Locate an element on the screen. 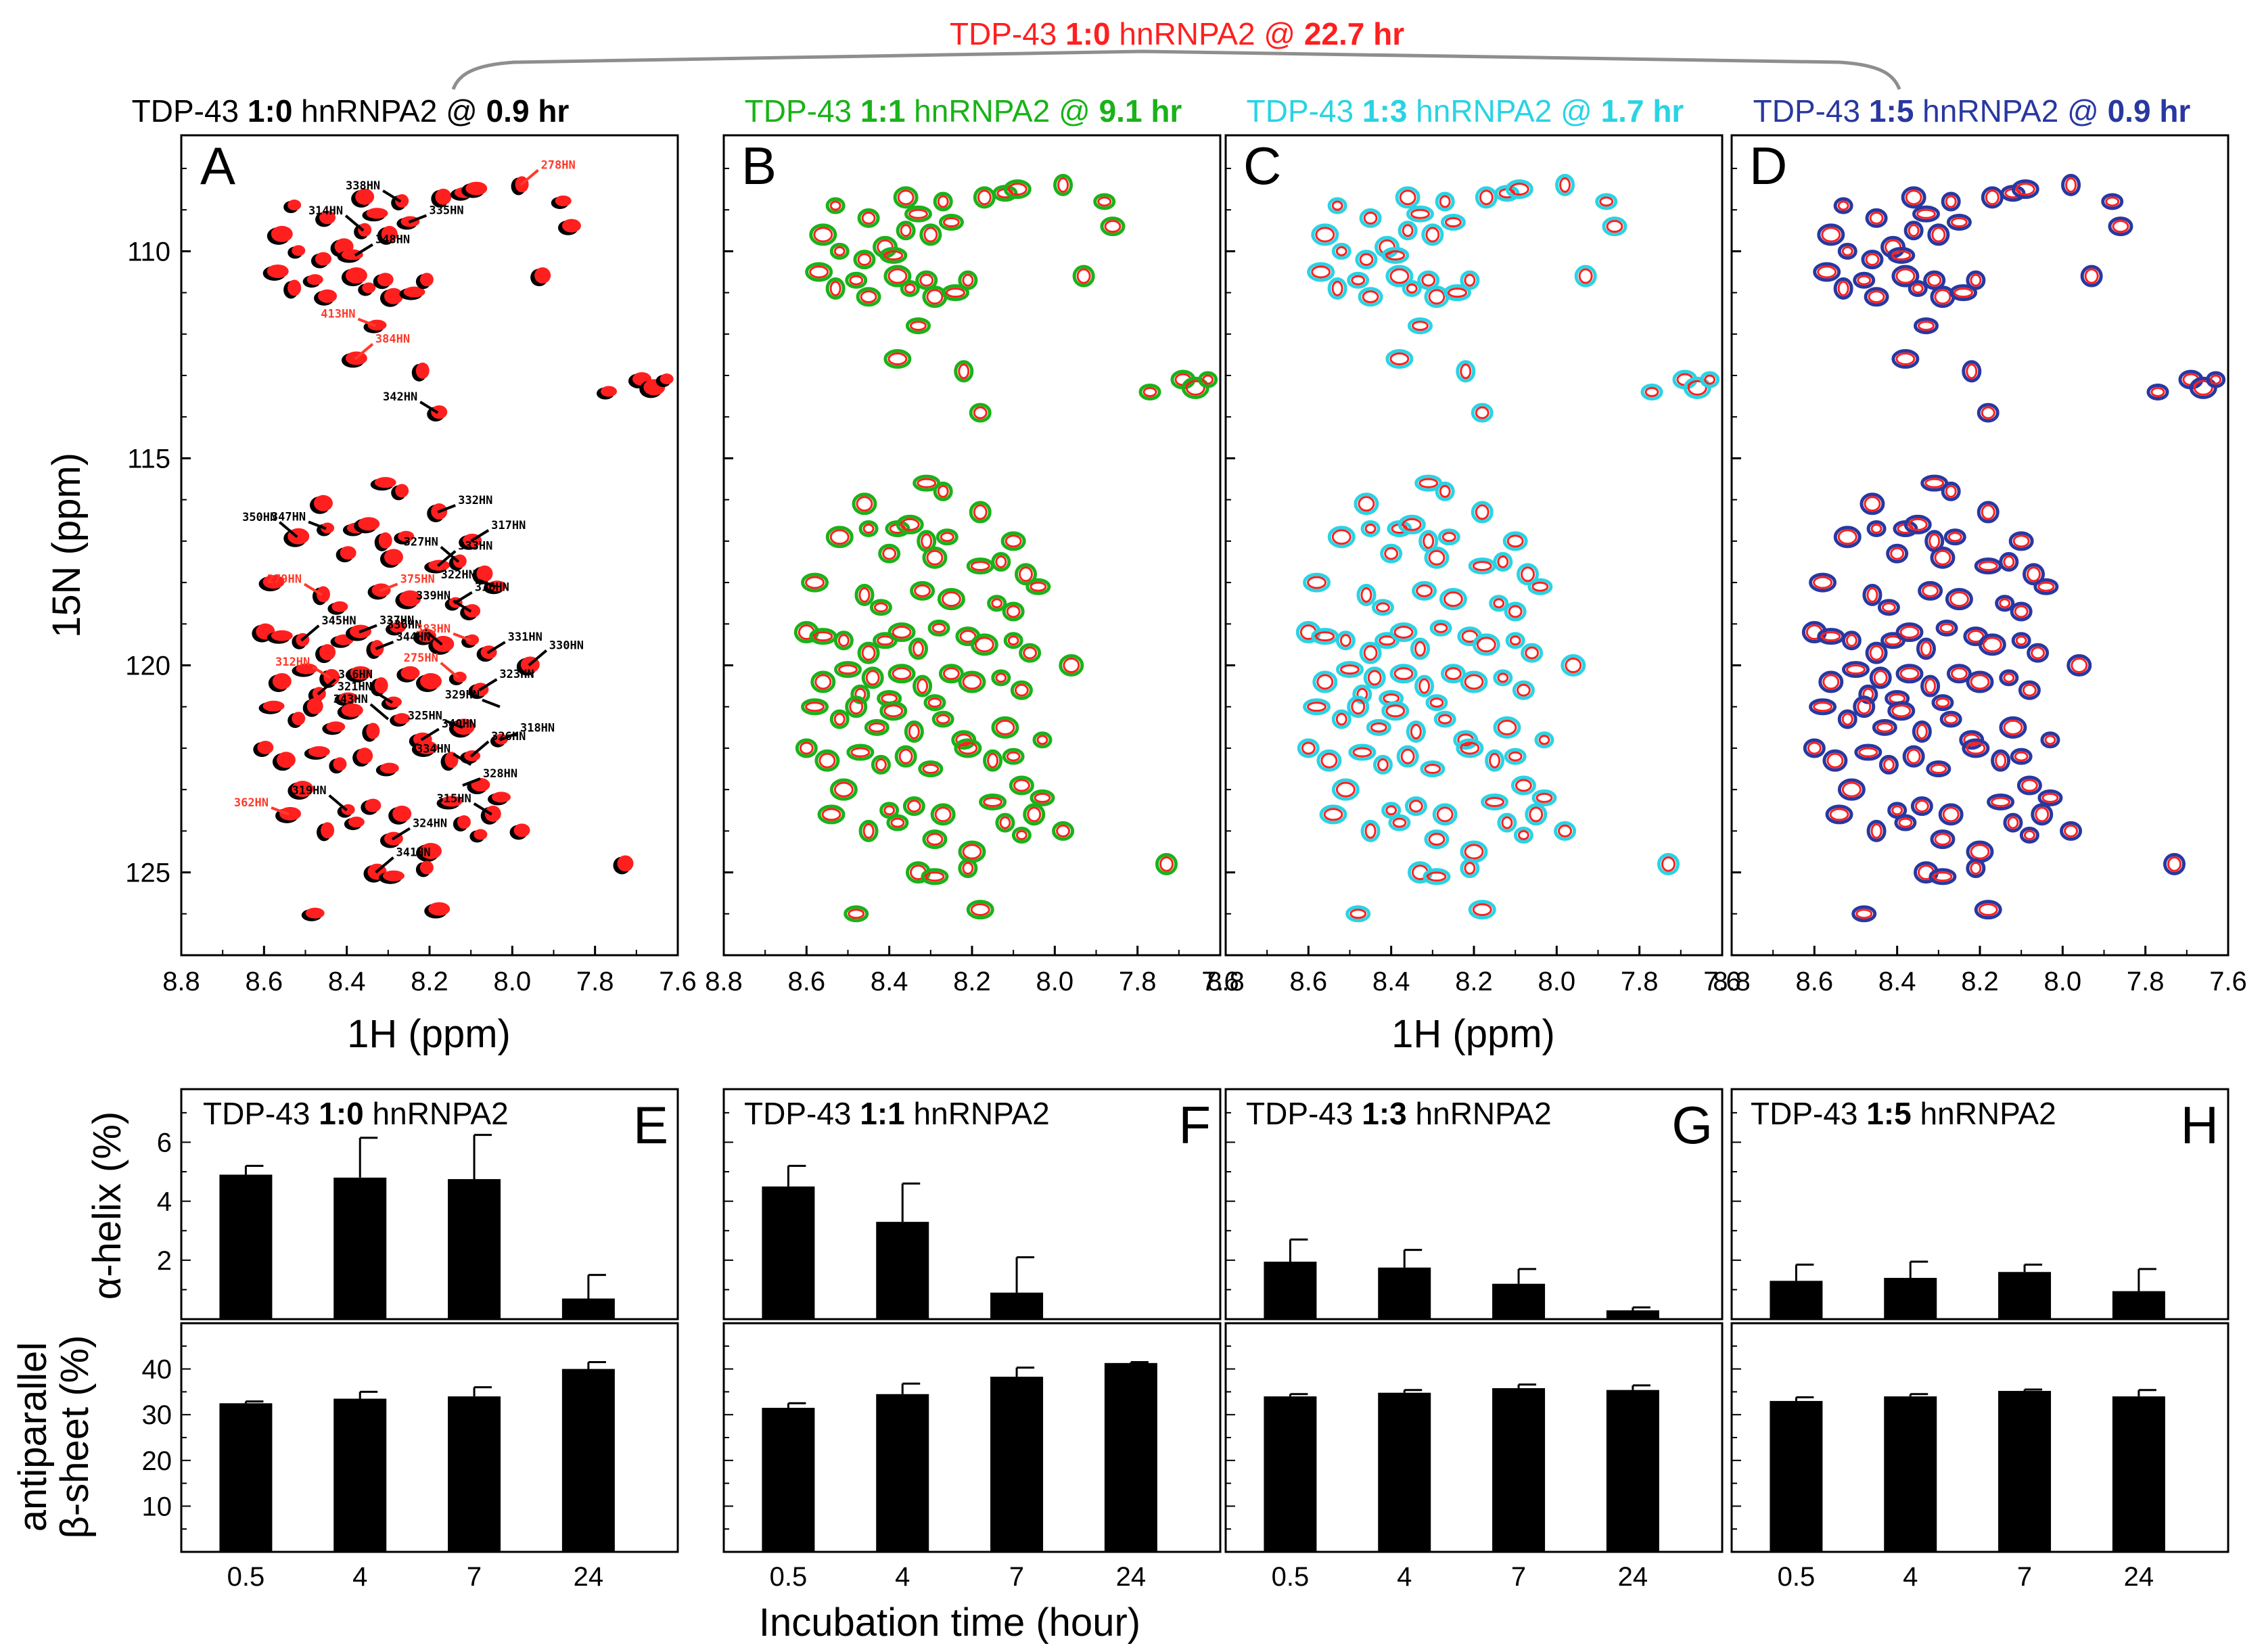 This screenshot has width=2264, height=1652. assignment-label: 317HN is located at coordinates (508, 525).